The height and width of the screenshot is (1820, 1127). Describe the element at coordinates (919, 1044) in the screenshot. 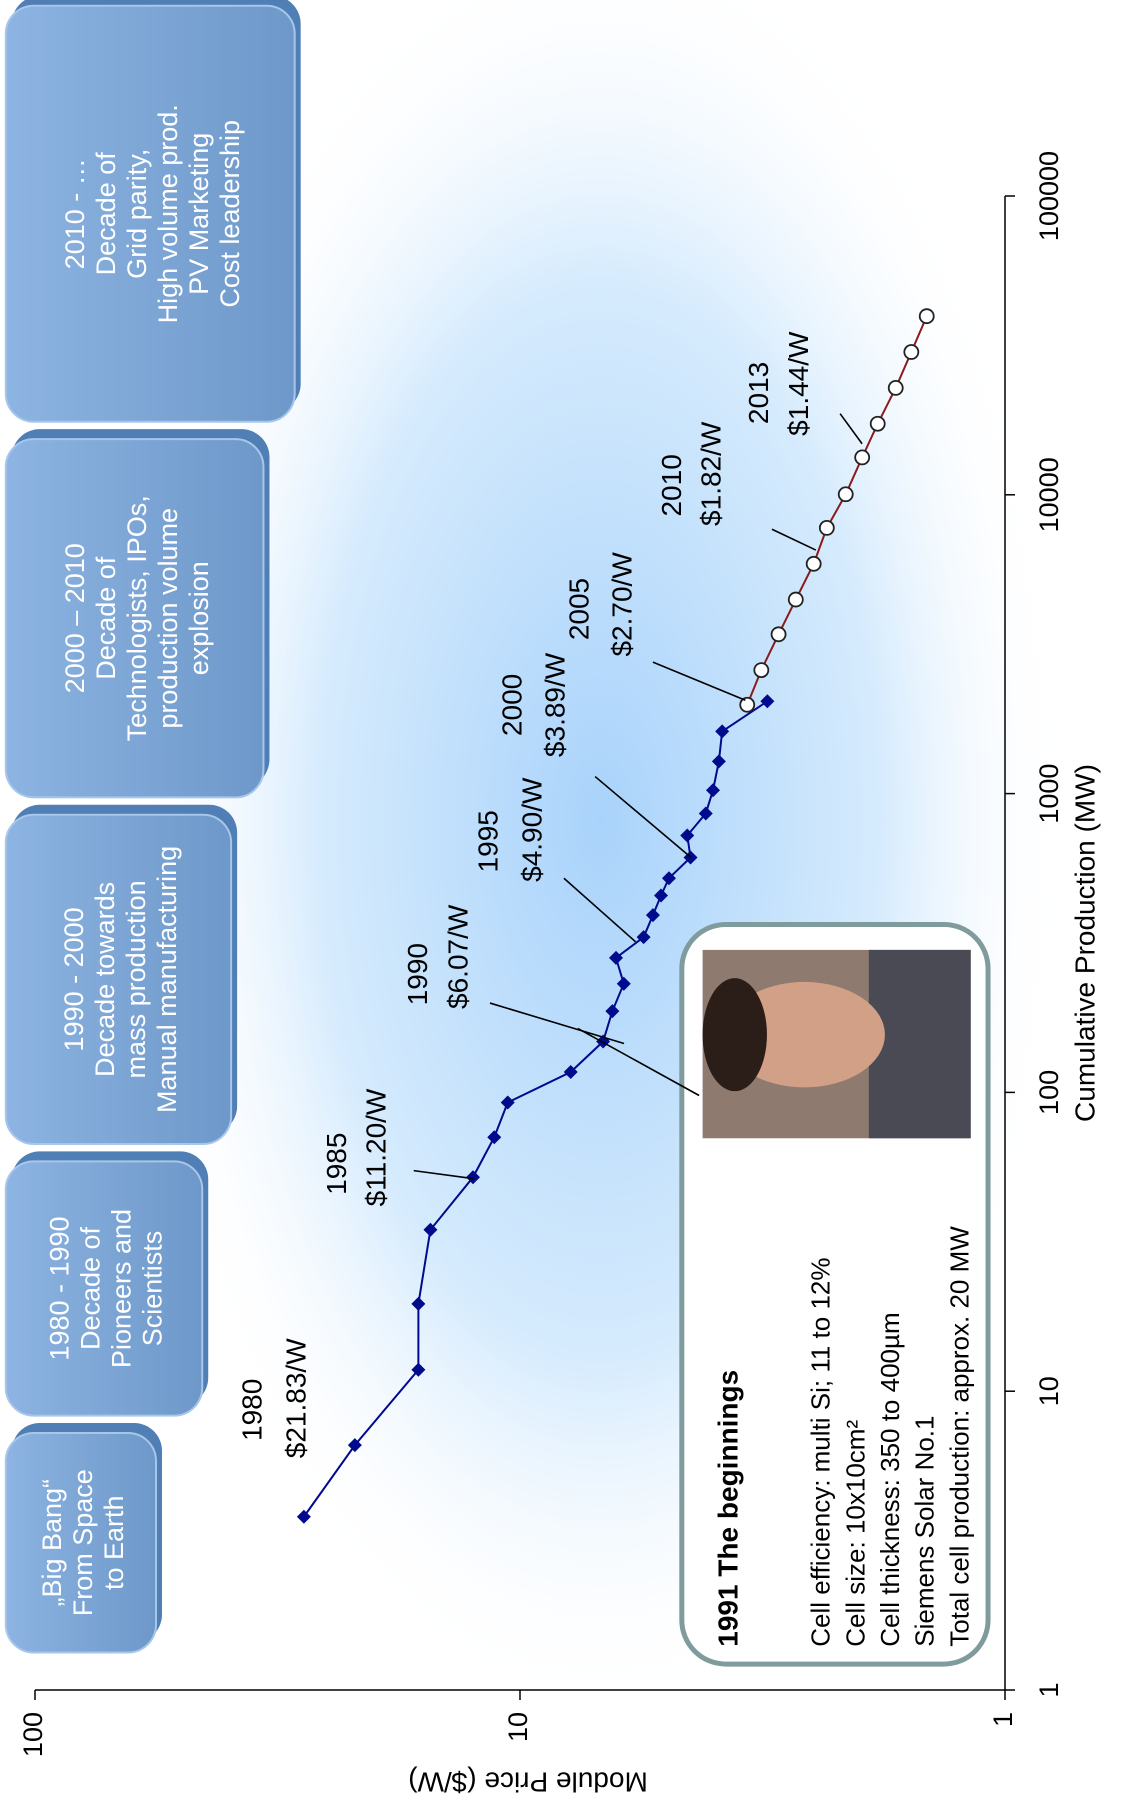

I see `photo-jacket` at that location.